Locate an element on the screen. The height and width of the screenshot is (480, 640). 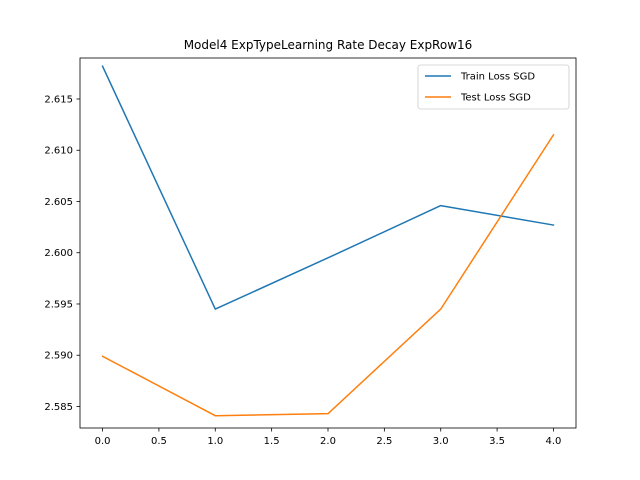
y-tick-label: 2.610 is located at coordinates (58, 151).